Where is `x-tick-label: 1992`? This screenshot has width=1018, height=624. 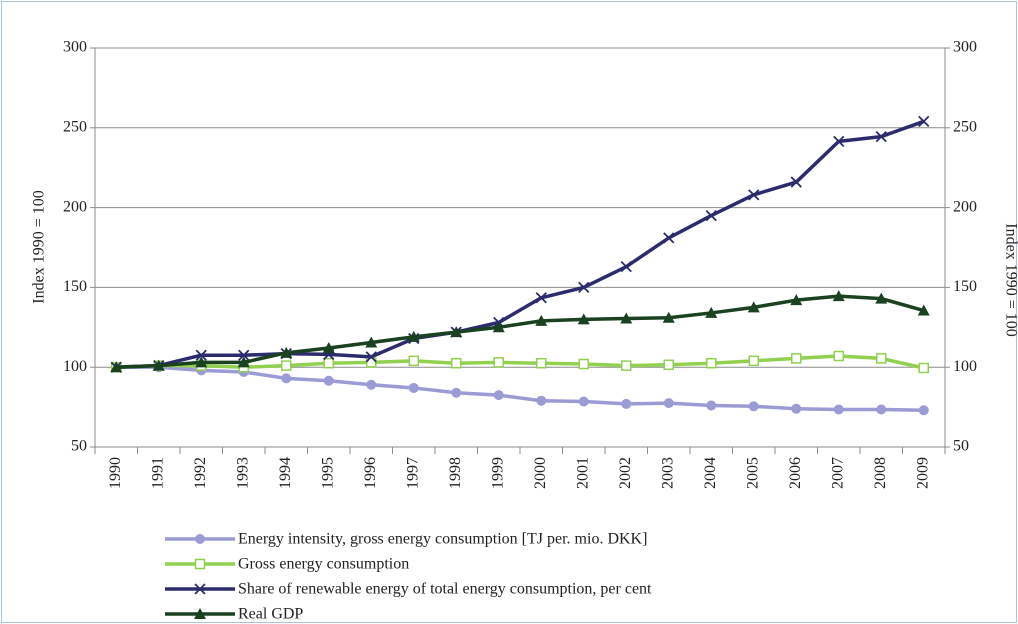
x-tick-label: 1992 is located at coordinates (200, 473).